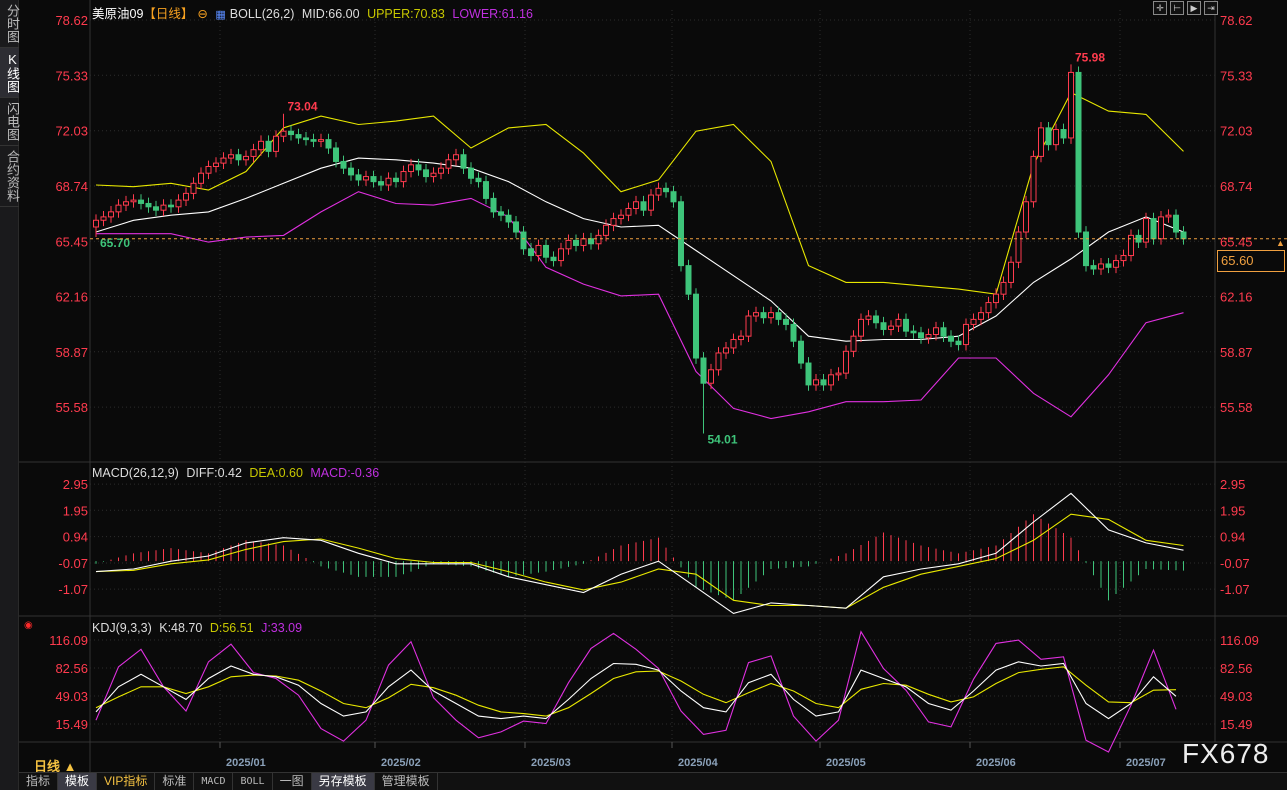  I want to click on kdj-name: KDJ(9,3,3), so click(122, 628).